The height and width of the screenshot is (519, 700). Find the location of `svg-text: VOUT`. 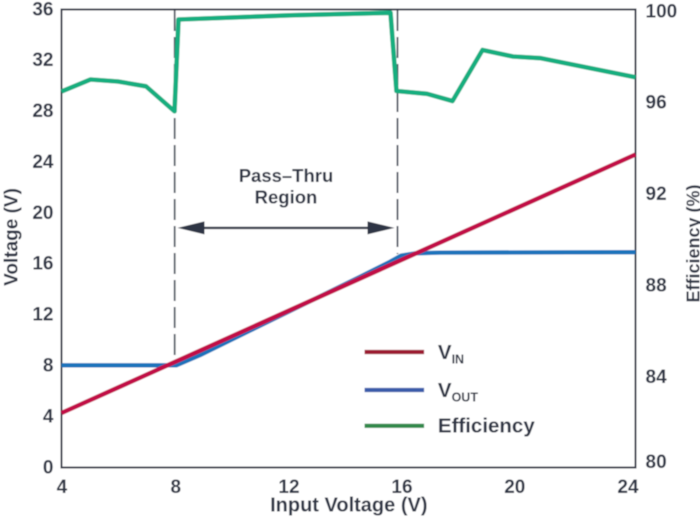

svg-text: VOUT is located at coordinates (458, 392).